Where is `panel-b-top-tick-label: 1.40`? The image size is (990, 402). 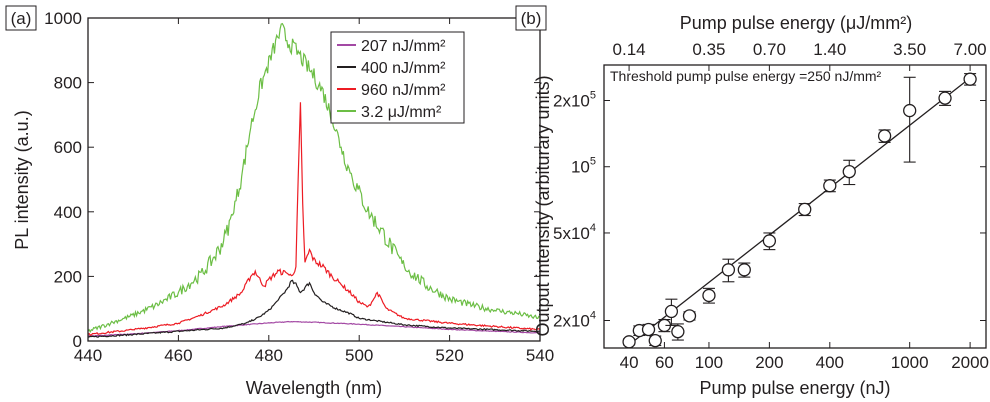 panel-b-top-tick-label: 1.40 is located at coordinates (829, 49).